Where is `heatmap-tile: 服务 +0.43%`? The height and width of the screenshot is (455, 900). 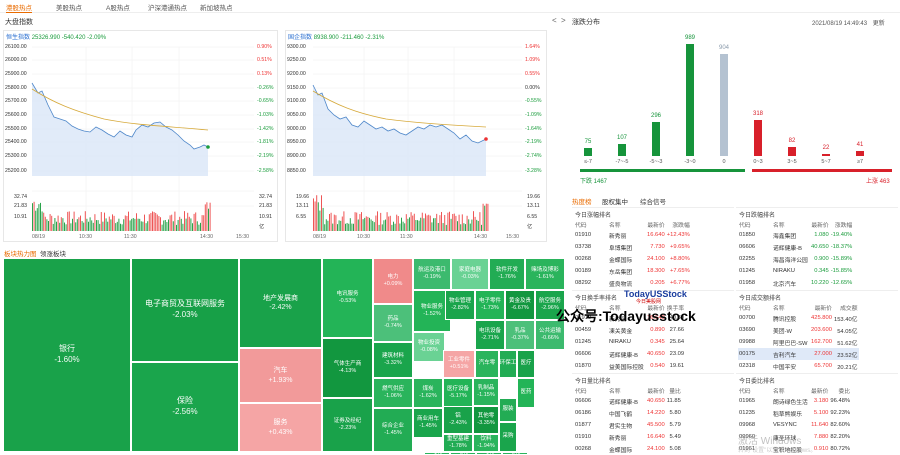
heatmap-tile: 服务 +0.43% is located at coordinates (280, 427).